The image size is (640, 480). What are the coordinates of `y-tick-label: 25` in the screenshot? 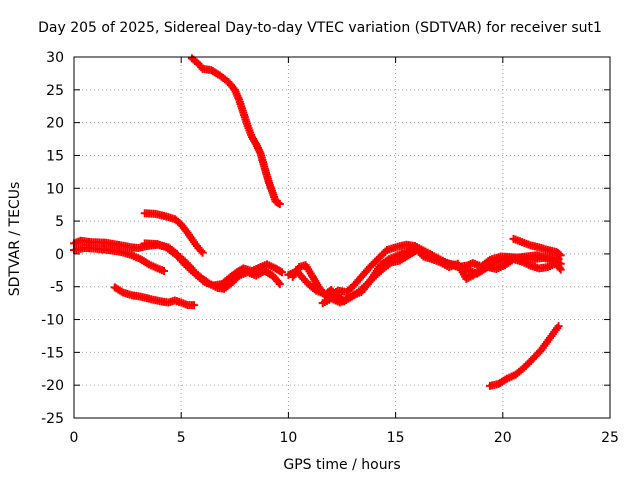 It's located at (55, 91).